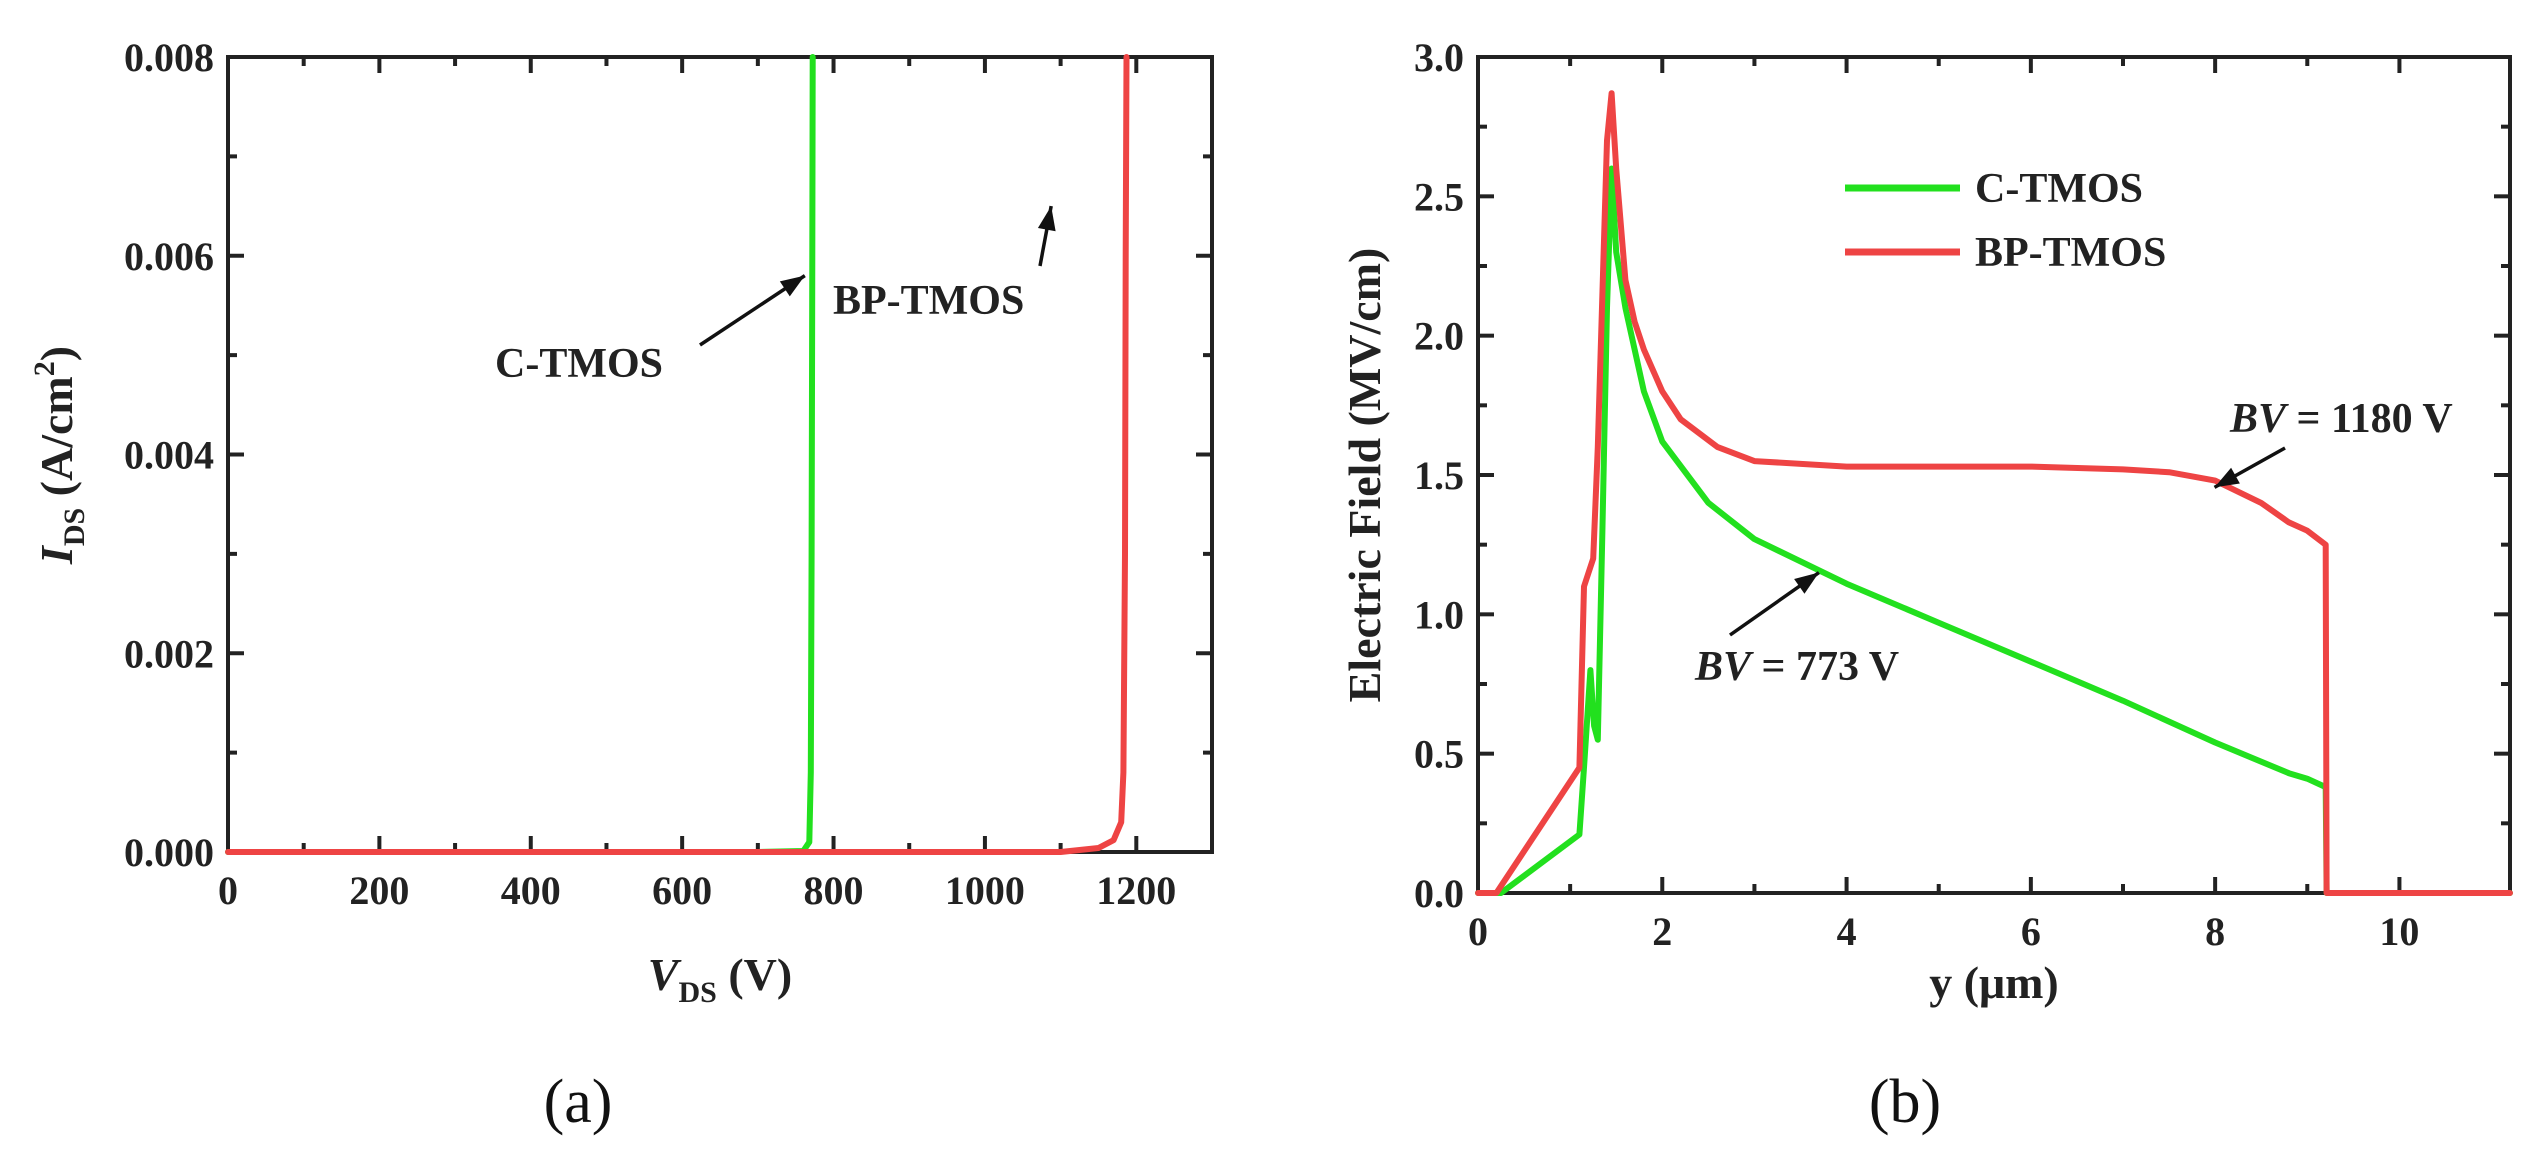 Image resolution: width=2541 pixels, height=1155 pixels. I want to click on panel-a-label: (a), so click(578, 1102).